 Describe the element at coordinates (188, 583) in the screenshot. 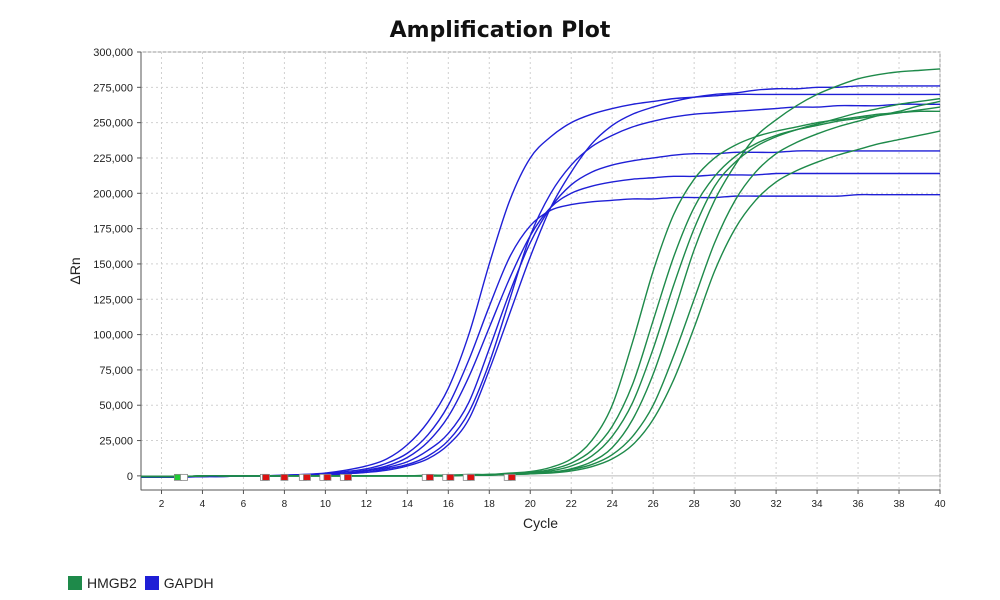

I see `legend-label-gapdh: GAPDH` at that location.